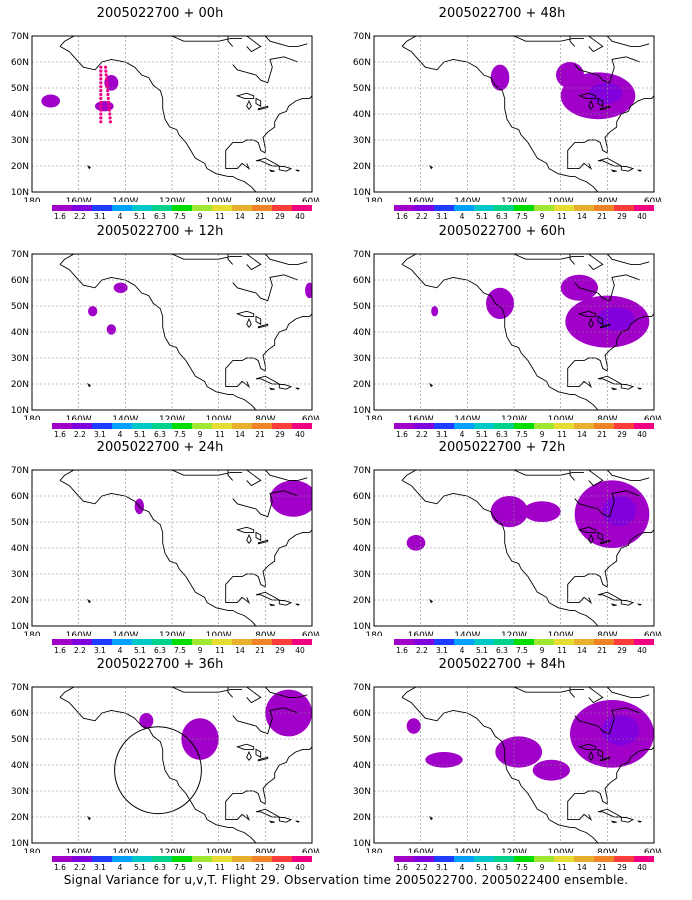 This screenshot has height=900, width=692. Describe the element at coordinates (20, 63) in the screenshot. I see `lat-tick-label: 60N` at that location.